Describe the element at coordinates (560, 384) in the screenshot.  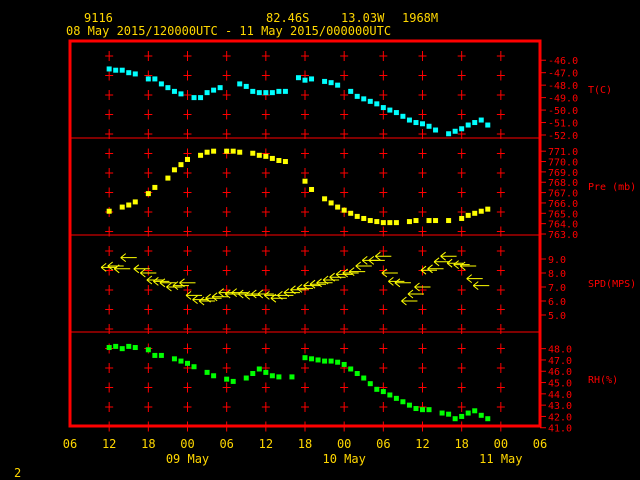
I see `y-tick-label: 45.0` at that location.